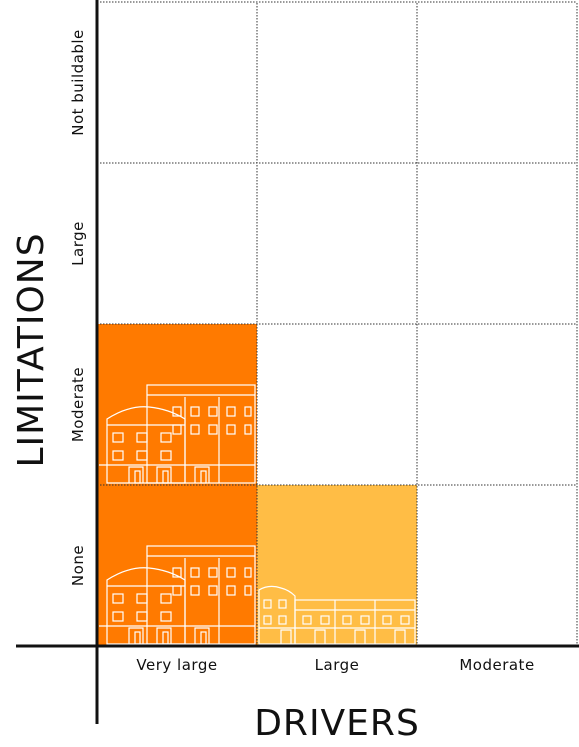 The image size is (579, 747). Describe the element at coordinates (78, 565) in the screenshot. I see `y-tick-label: None` at that location.